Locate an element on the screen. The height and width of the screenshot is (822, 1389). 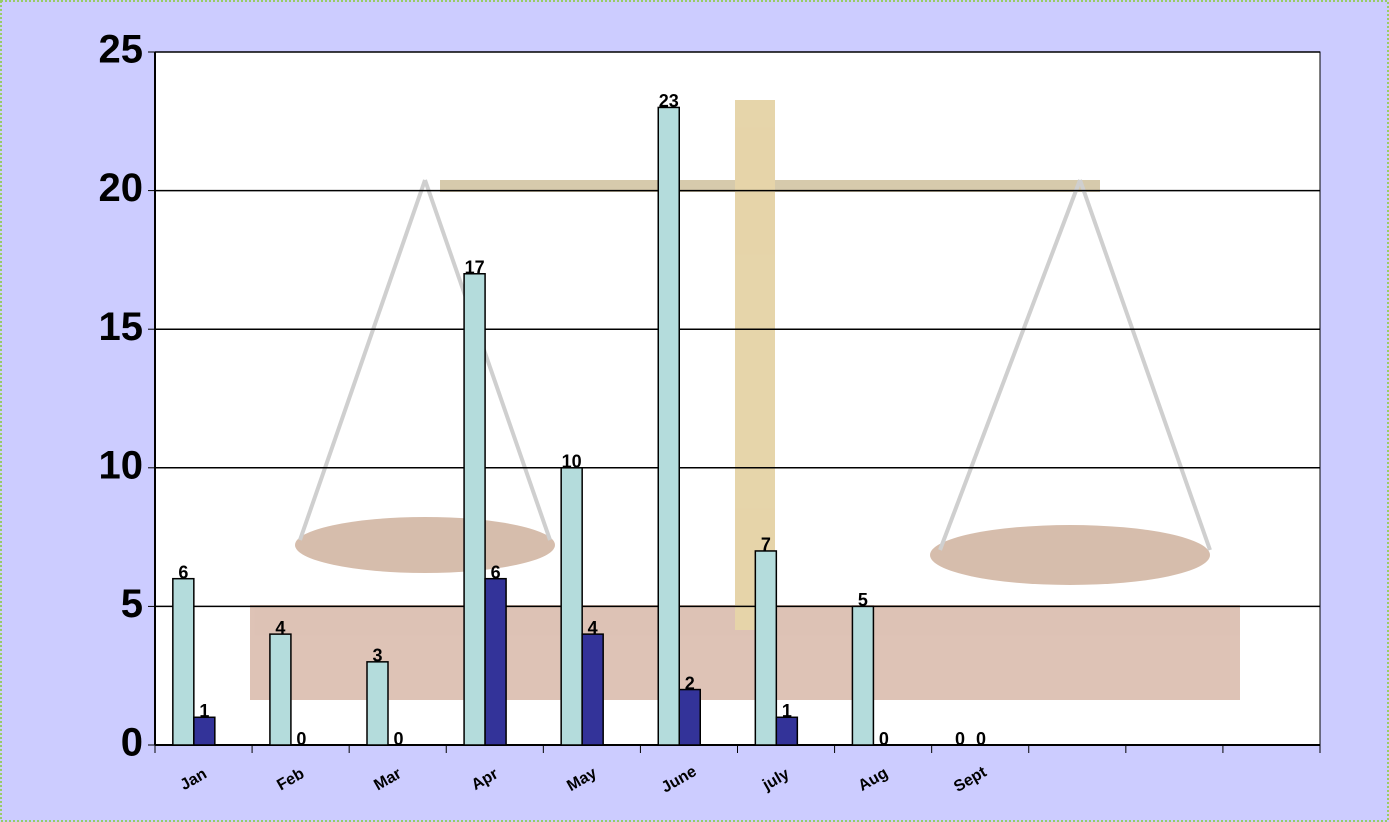
y-tick-label: 0 is located at coordinates (132, 743).